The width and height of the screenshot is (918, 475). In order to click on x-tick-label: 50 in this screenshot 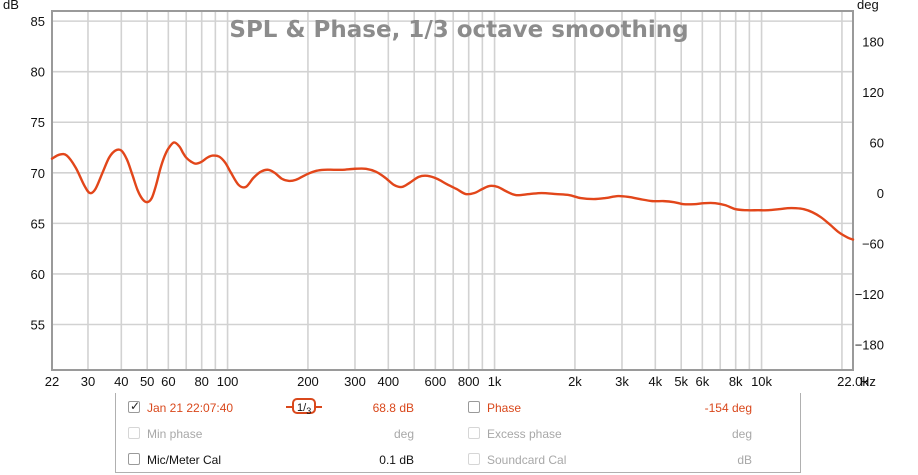, I will do `click(147, 381)`.